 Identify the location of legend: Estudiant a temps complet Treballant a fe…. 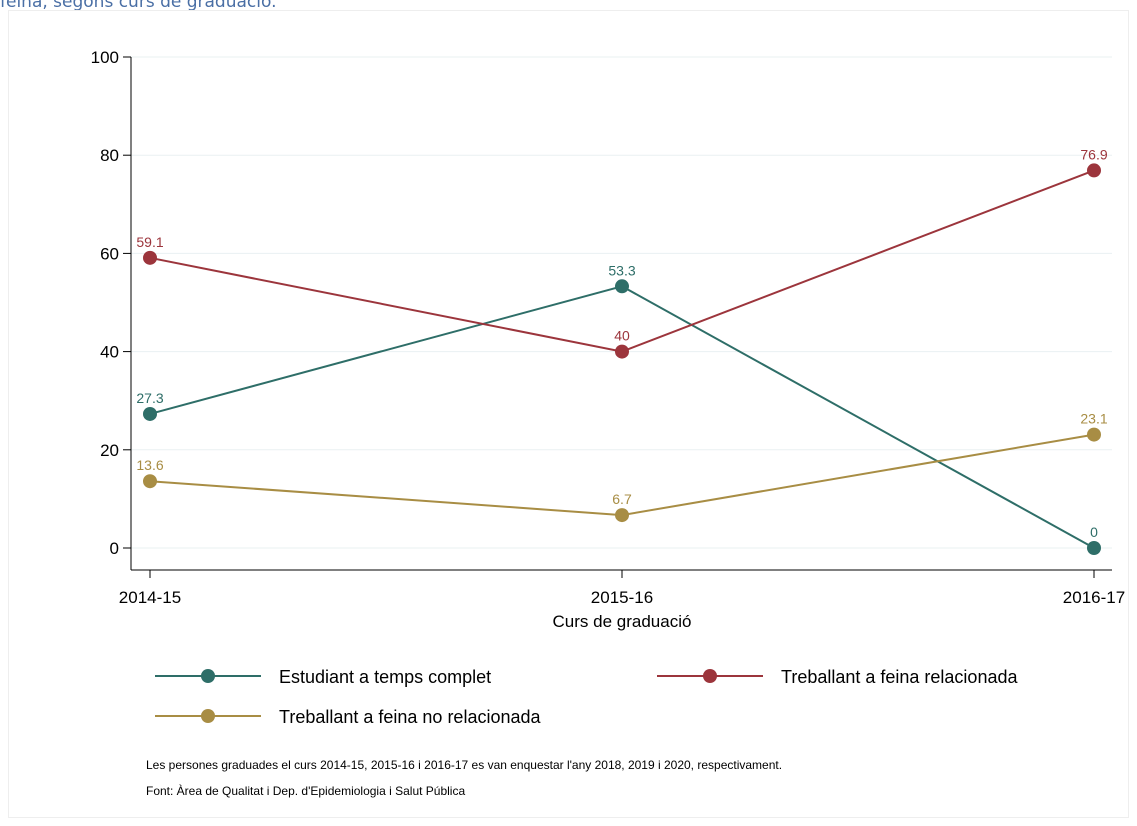
(586, 697).